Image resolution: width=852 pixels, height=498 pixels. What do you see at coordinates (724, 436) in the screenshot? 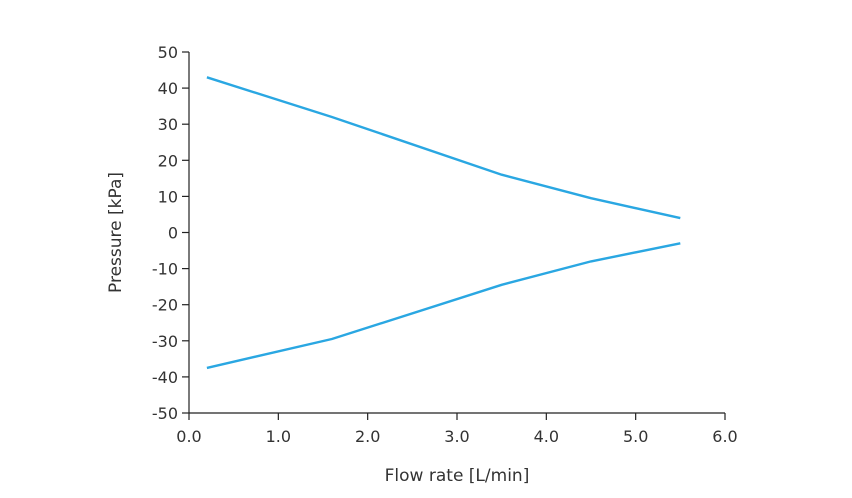
I see `x-tick-label: 6.0` at bounding box center [724, 436].